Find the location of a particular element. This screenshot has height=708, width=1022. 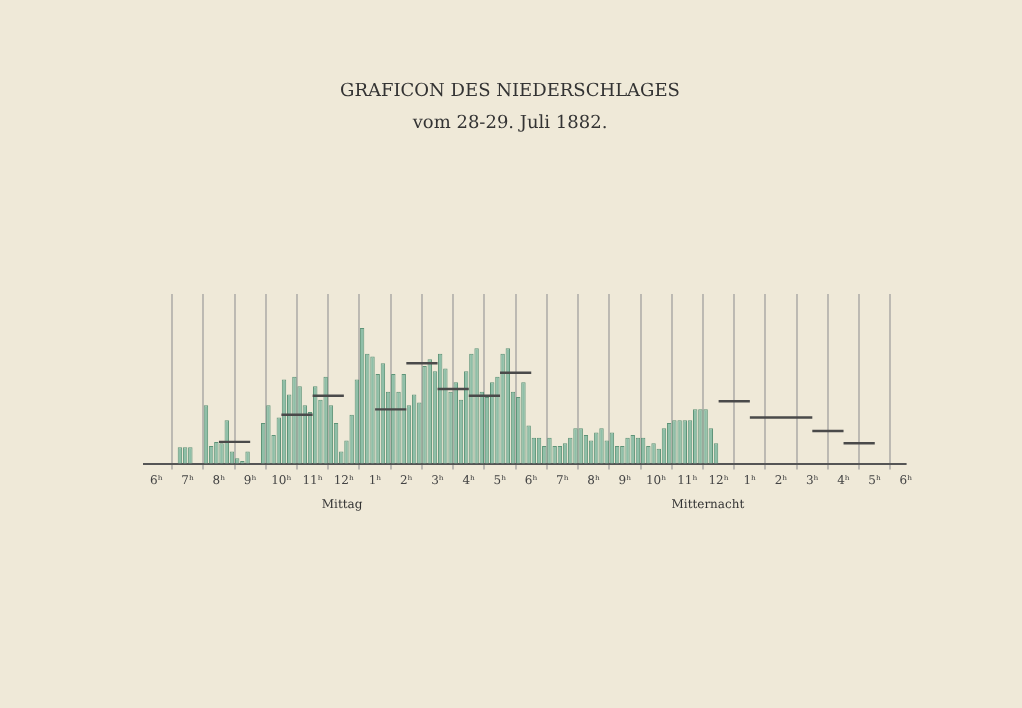

chart-subtitle: vom 28-29. Juli 1882. is located at coordinates (509, 124).